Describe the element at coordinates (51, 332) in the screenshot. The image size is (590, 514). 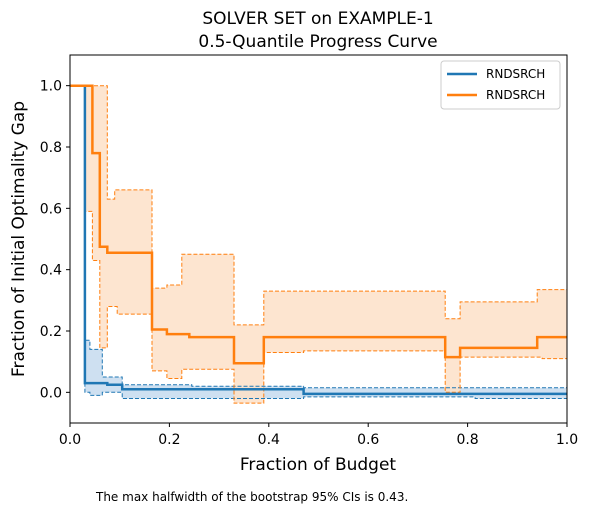
I see `y-tick-label-1: 0.2` at that location.